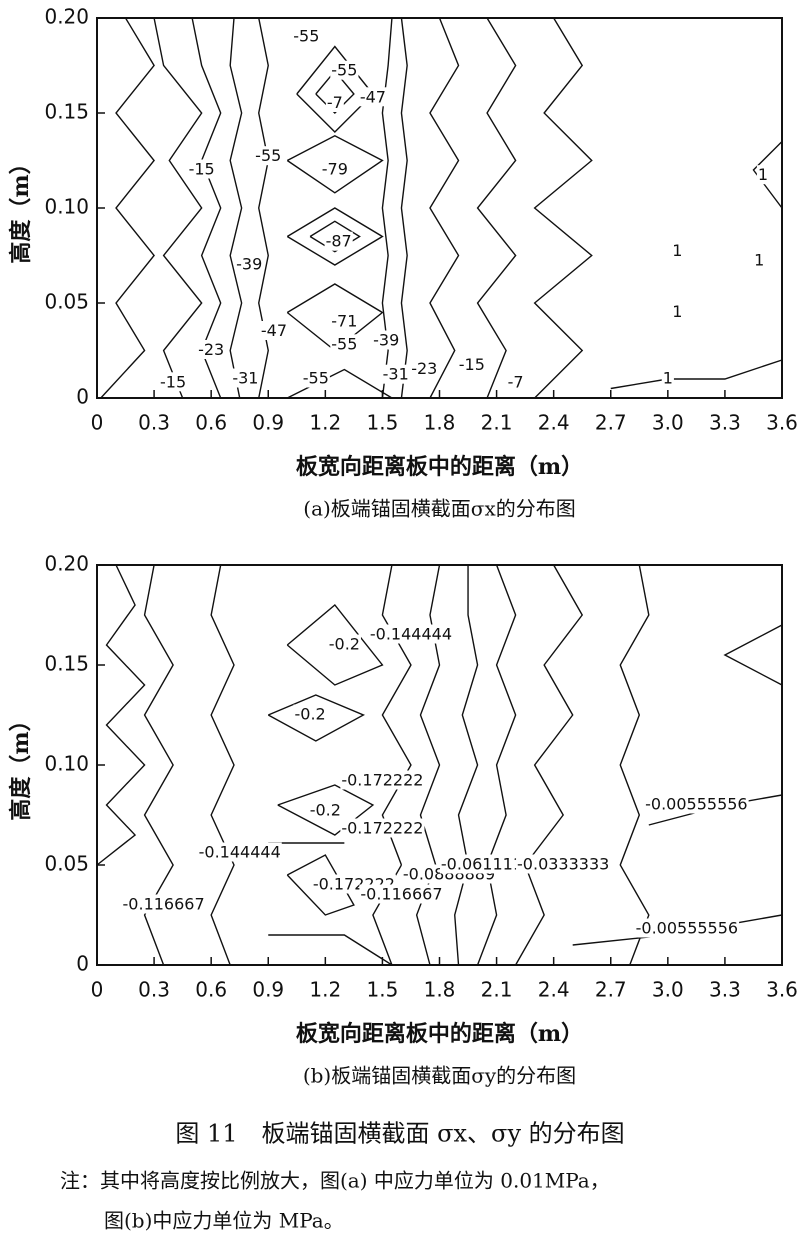 Image resolution: width=801 pixels, height=1246 pixels. What do you see at coordinates (66, 207) in the screenshot?
I see `y-tick-label: 0.10` at bounding box center [66, 207].